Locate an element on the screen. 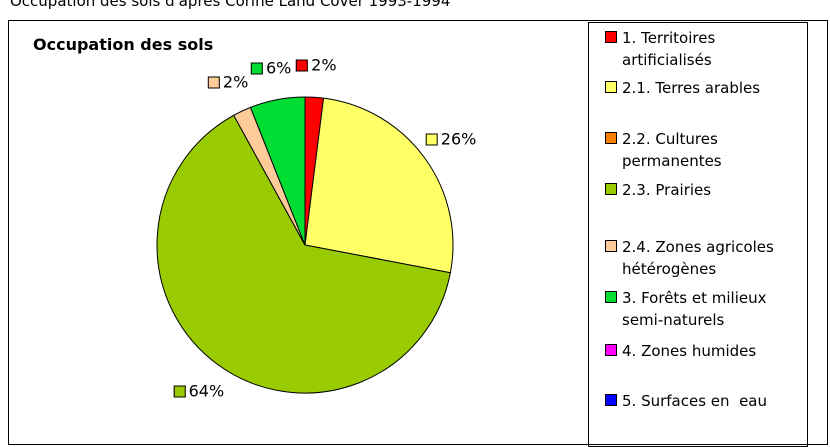  legend-item: 2.3. Prairies is located at coordinates (705, 190).